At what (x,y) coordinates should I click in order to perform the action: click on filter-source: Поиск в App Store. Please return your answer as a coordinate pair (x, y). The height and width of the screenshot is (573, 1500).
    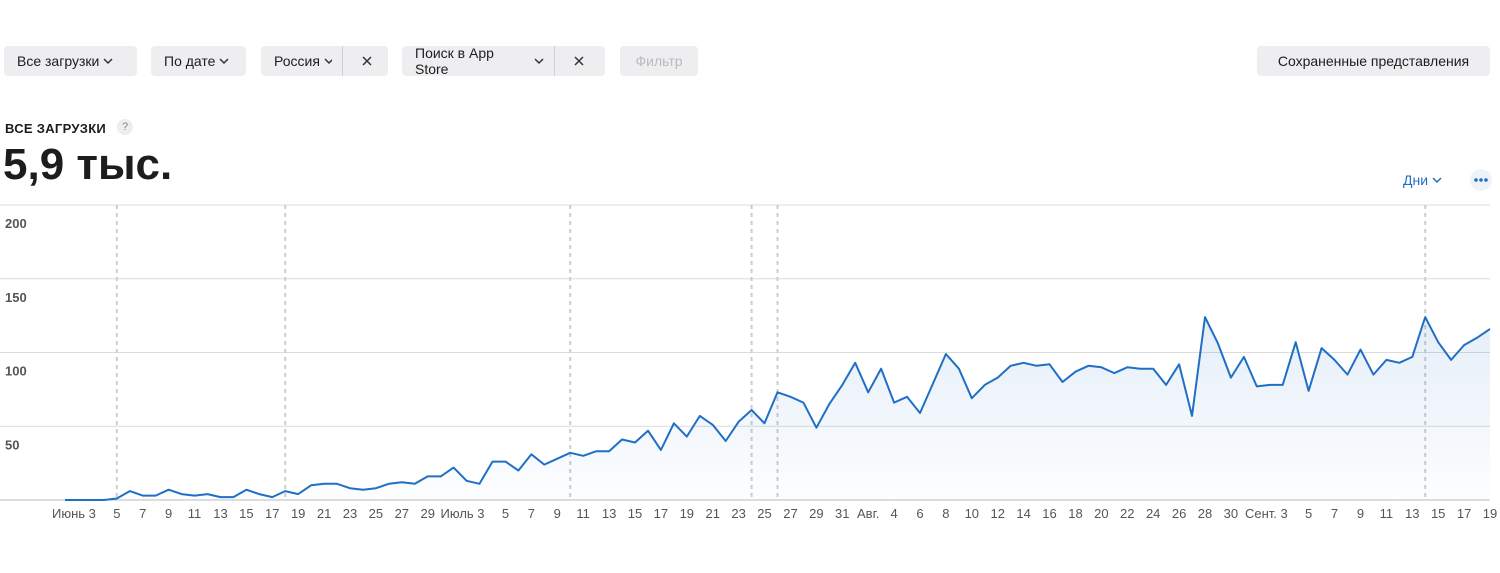
    Looking at the image, I should click on (503, 61).